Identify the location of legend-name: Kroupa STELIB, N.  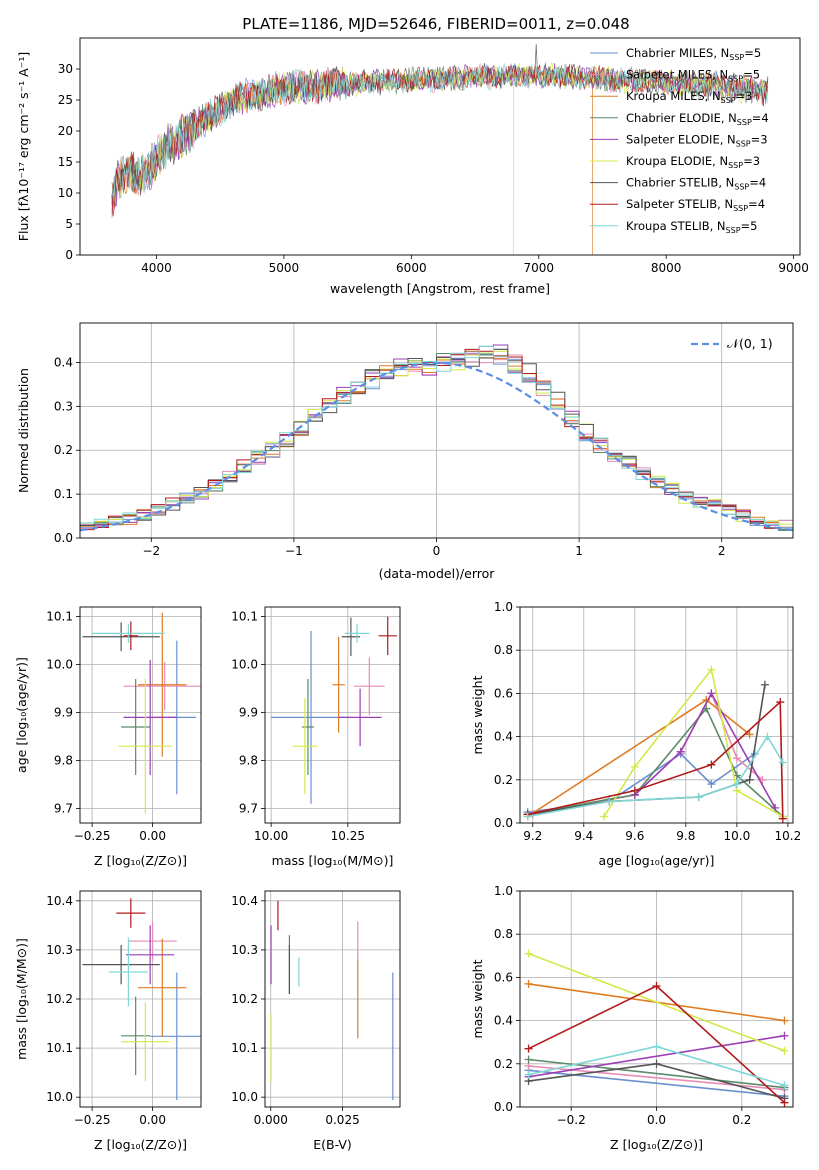
(676, 226).